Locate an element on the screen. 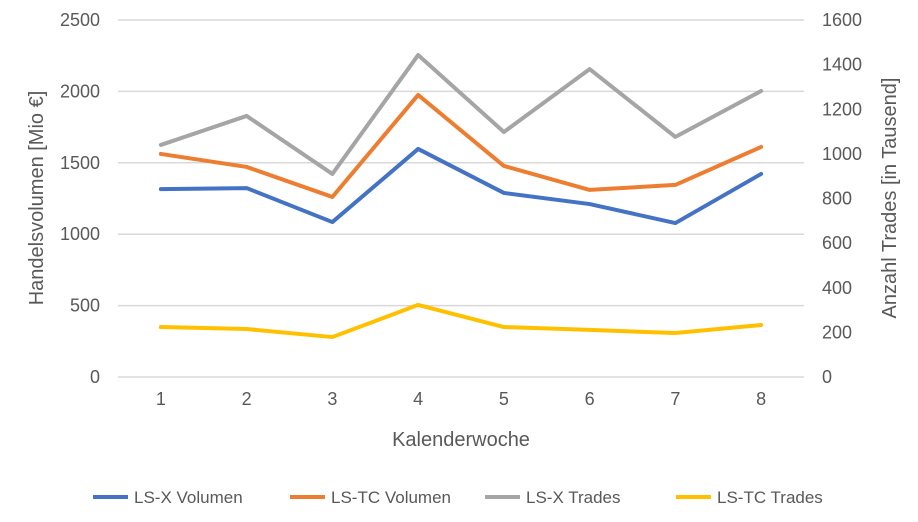  y-tick-label: 0 is located at coordinates (95, 377).